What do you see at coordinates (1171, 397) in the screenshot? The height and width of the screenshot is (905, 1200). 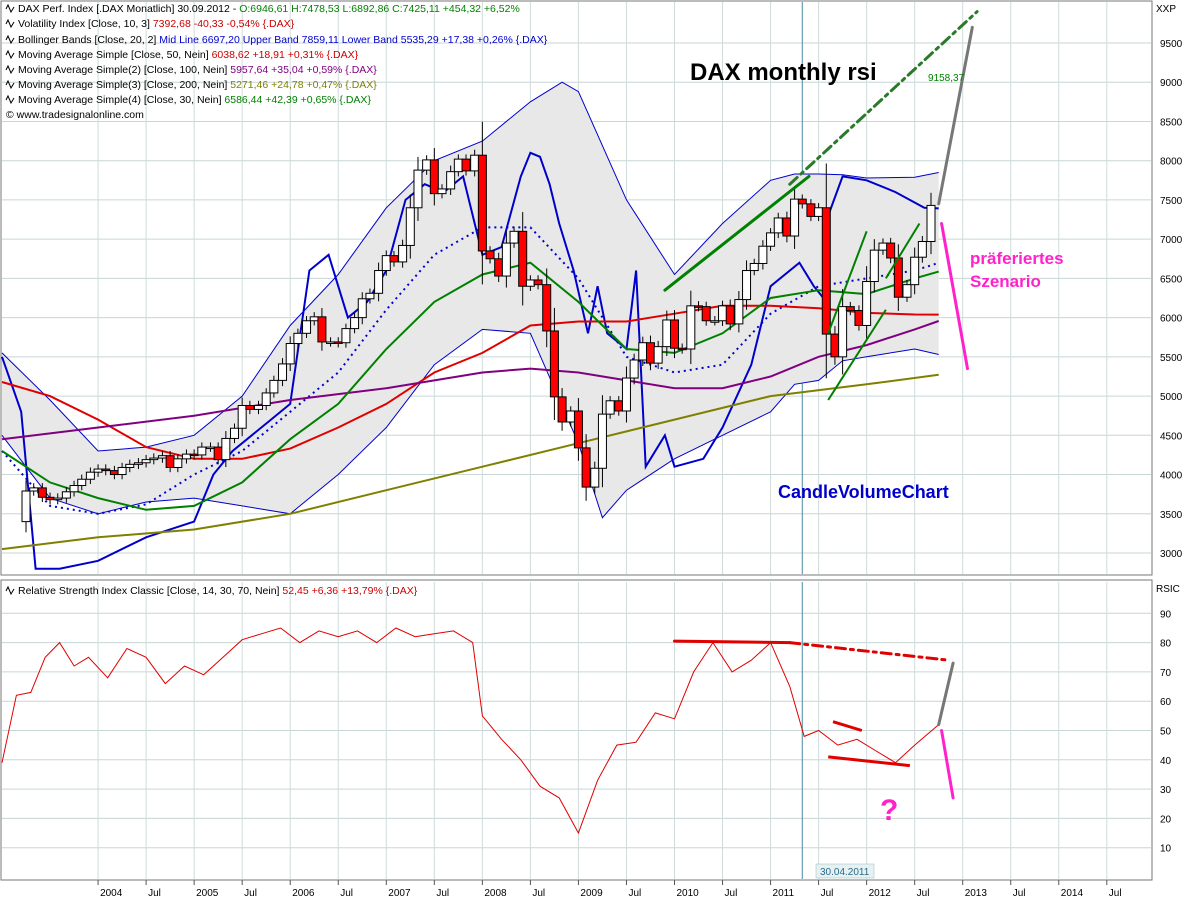 I see `price-tick-label: 5000` at bounding box center [1171, 397].